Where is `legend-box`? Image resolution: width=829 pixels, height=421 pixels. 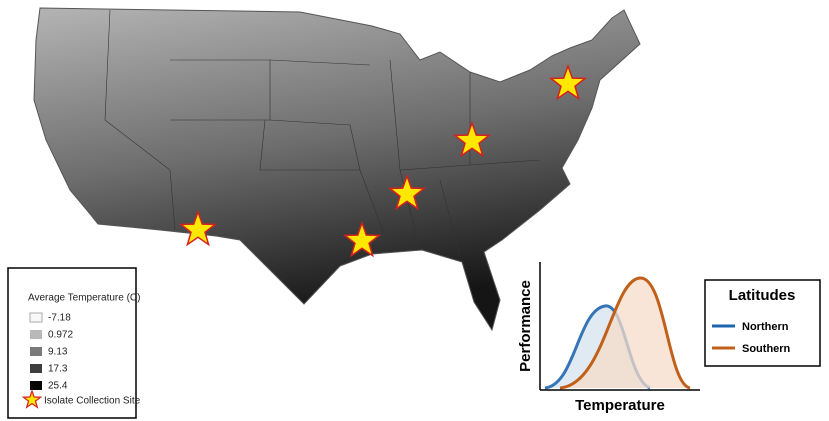
legend-box is located at coordinates (72, 343).